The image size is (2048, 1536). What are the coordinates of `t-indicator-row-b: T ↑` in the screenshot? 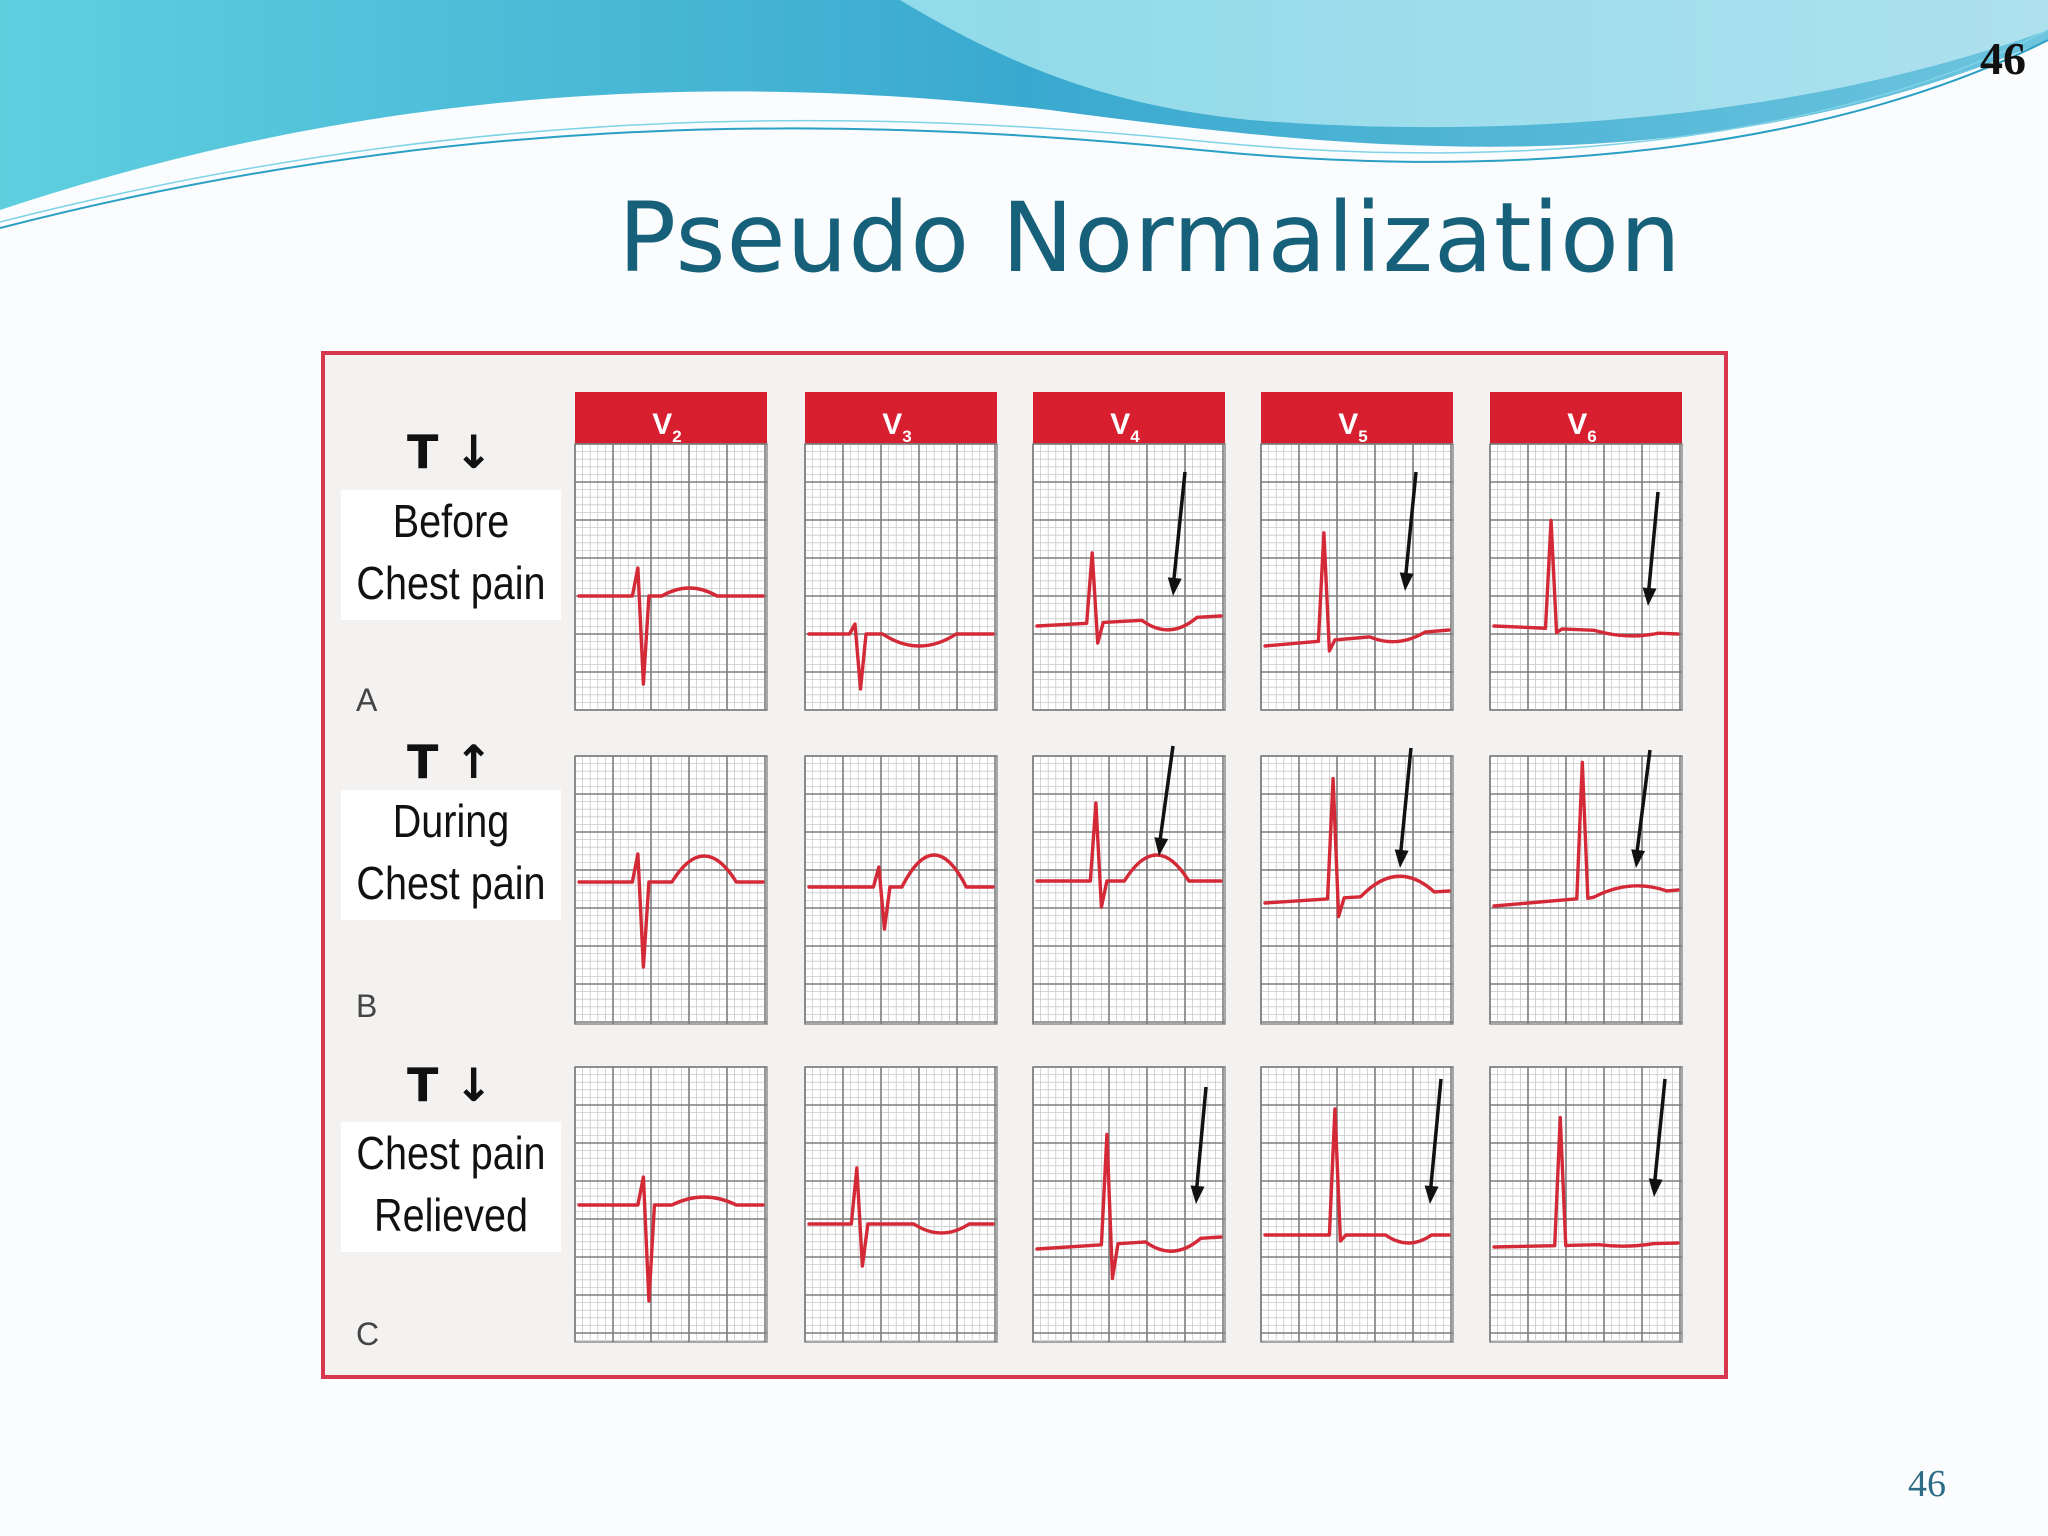 It's located at (450, 762).